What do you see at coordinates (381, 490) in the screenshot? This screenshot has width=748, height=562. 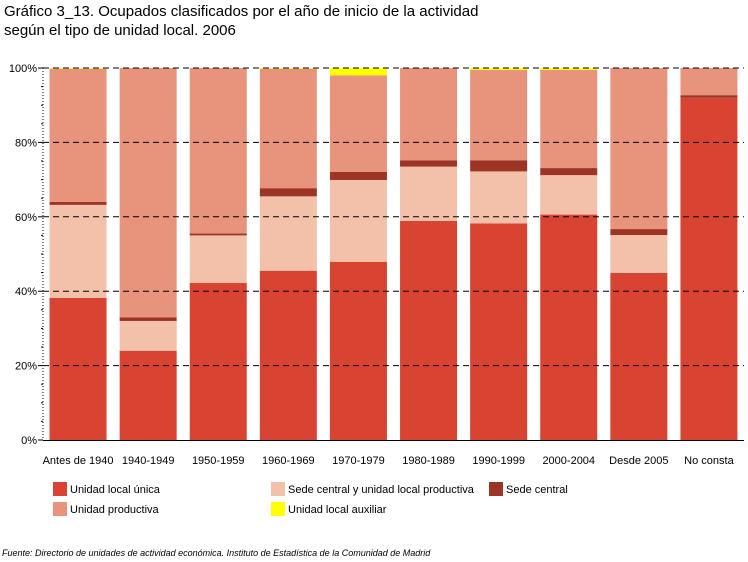 I see `legend-label-sede-central-y-productiva: Sede central y unidad local productiva` at bounding box center [381, 490].